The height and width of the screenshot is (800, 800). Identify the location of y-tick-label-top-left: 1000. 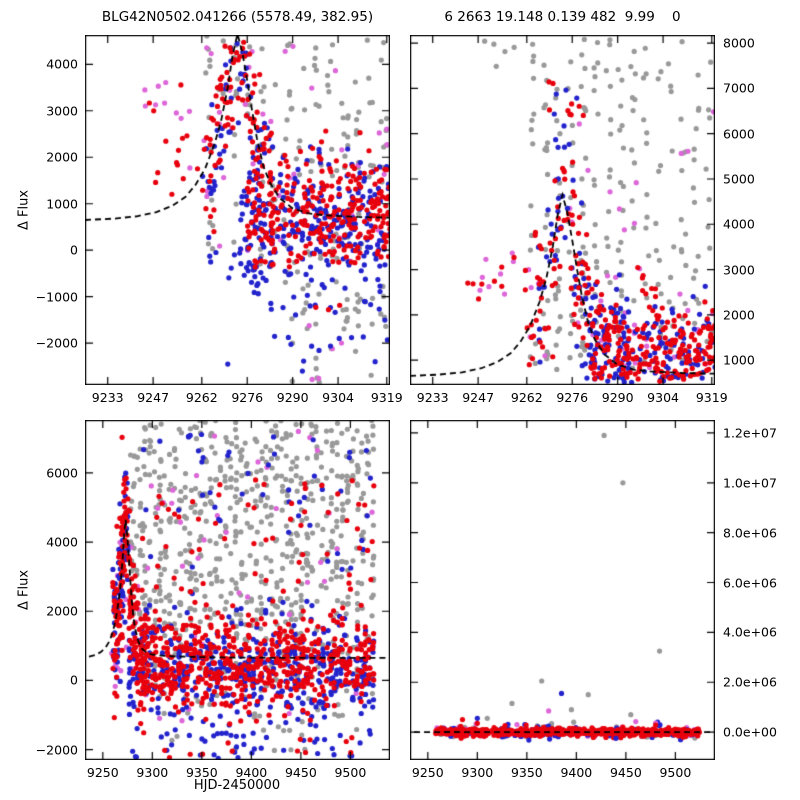
(62, 204).